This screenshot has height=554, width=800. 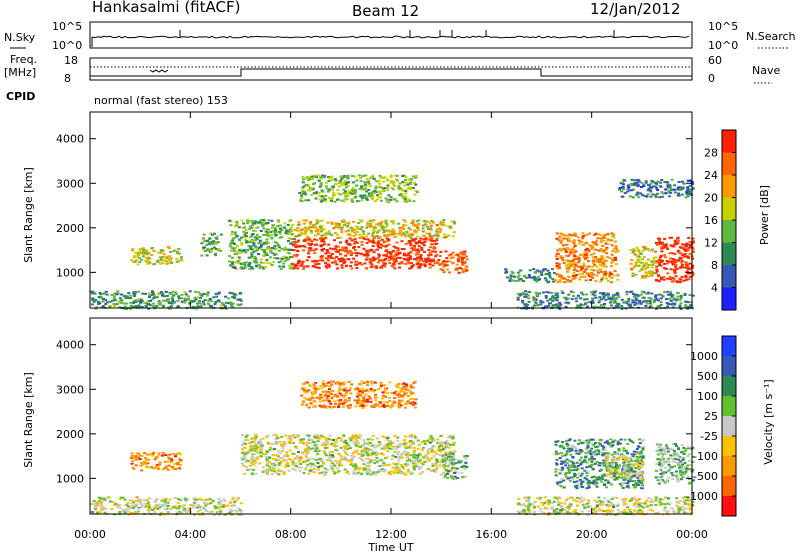 What do you see at coordinates (390, 37) in the screenshot?
I see `nsky-line` at bounding box center [390, 37].